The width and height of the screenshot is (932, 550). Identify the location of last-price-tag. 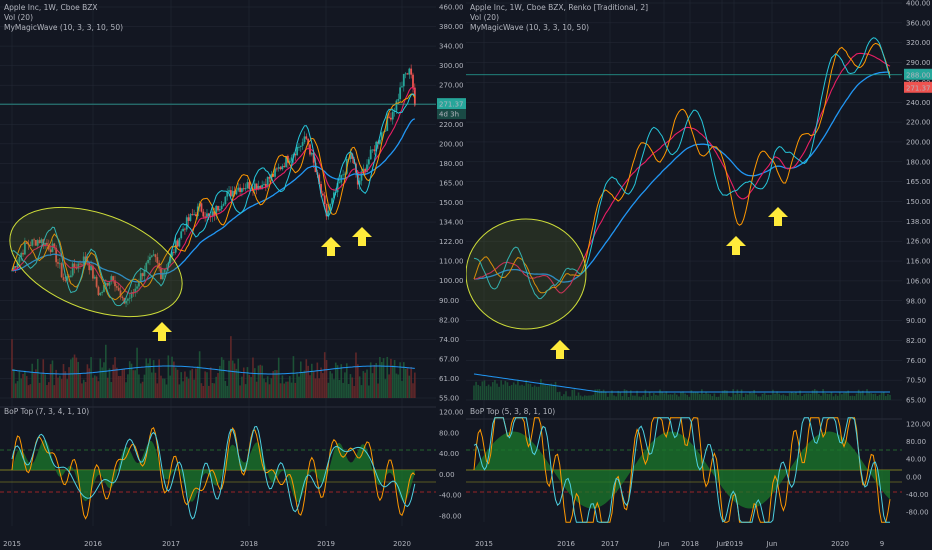
(918, 74).